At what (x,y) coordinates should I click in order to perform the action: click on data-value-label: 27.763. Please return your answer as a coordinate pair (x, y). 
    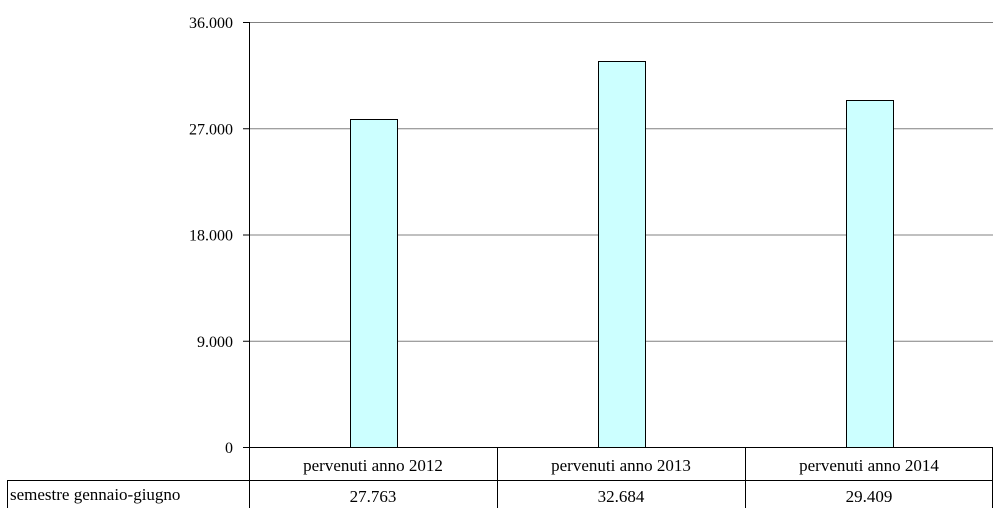
    Looking at the image, I should click on (373, 496).